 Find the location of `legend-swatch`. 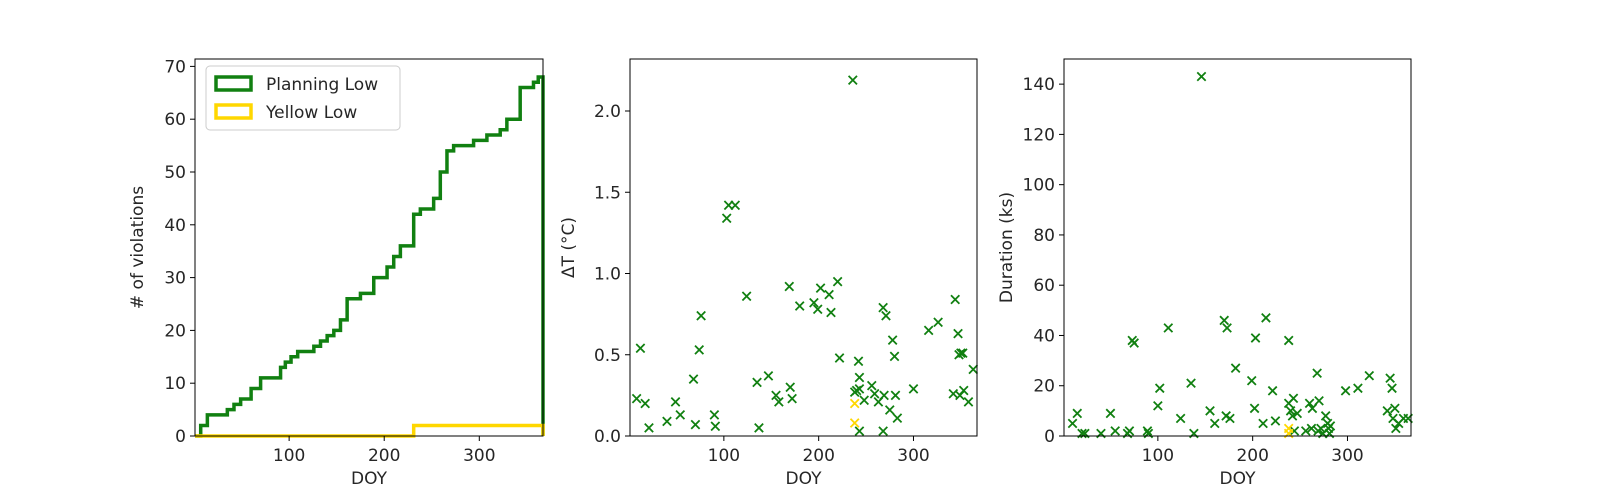

legend-swatch is located at coordinates (233, 83).